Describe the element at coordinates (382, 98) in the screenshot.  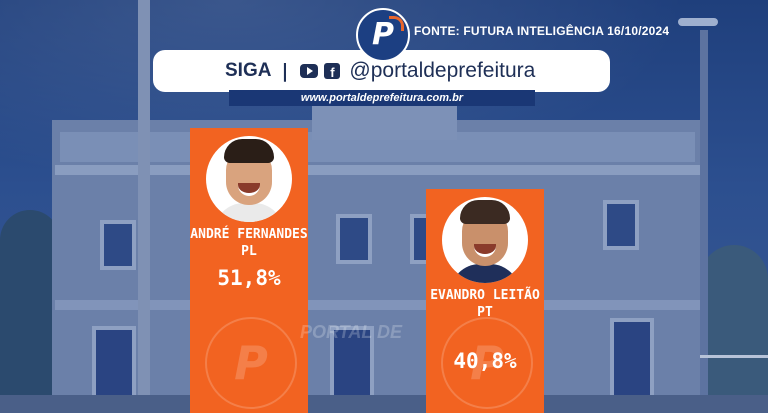
I see `website-url: www.portaldeprefeitura.com.br` at that location.